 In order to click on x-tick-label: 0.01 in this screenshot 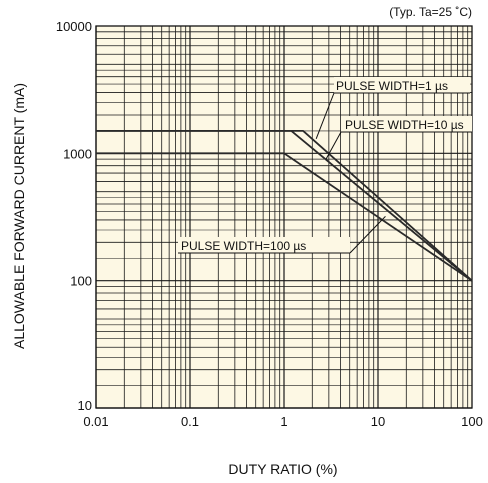, I will do `click(95, 421)`.